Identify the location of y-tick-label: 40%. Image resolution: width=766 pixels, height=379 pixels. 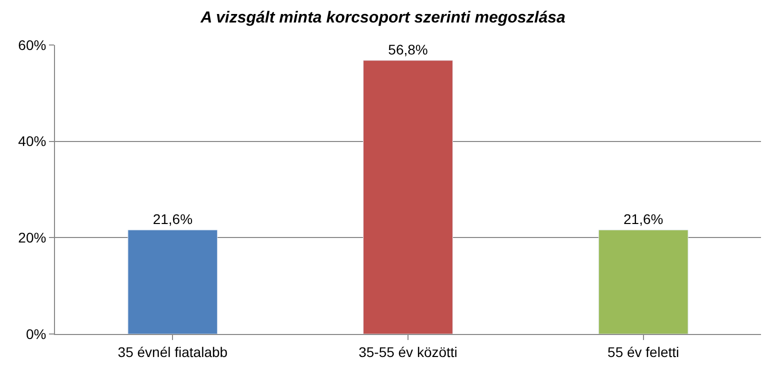
(32, 141).